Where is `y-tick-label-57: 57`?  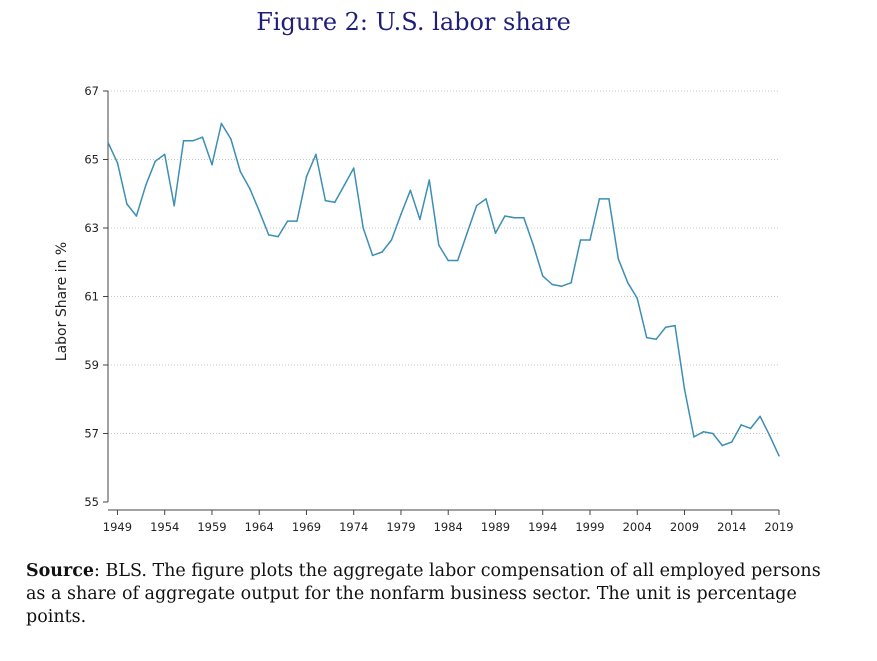 y-tick-label-57: 57 is located at coordinates (91, 434).